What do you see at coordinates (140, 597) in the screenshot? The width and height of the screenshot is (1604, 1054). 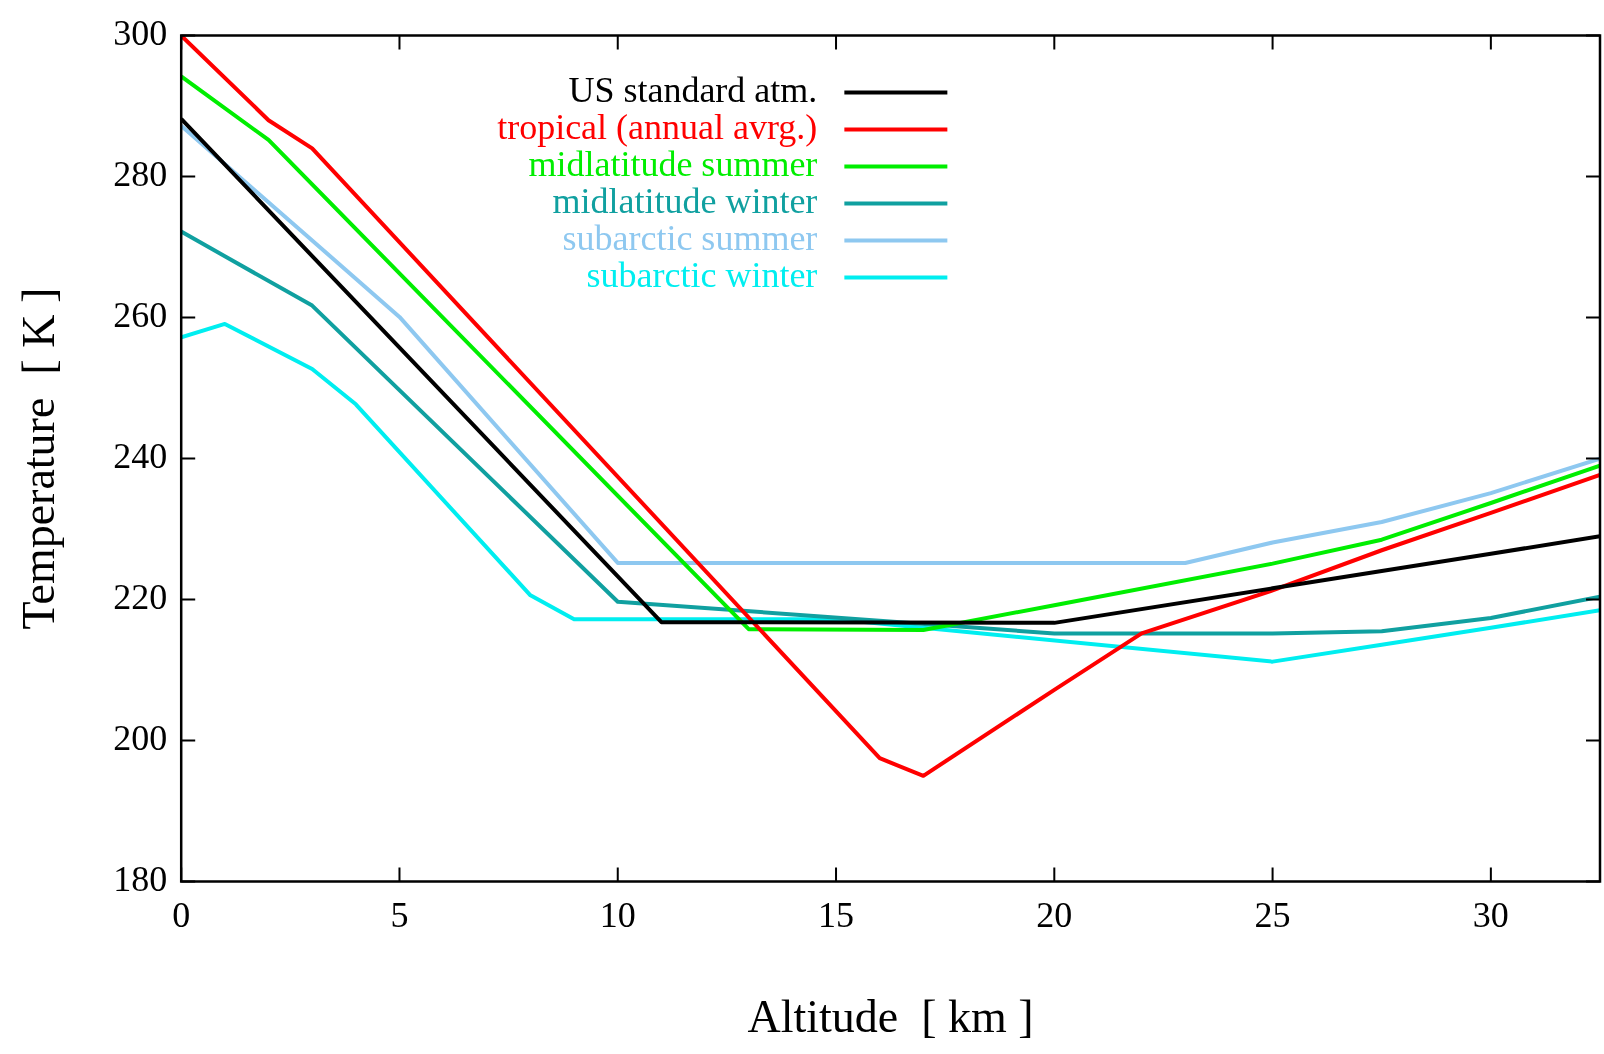 I see `y-tick-label: 220` at bounding box center [140, 597].